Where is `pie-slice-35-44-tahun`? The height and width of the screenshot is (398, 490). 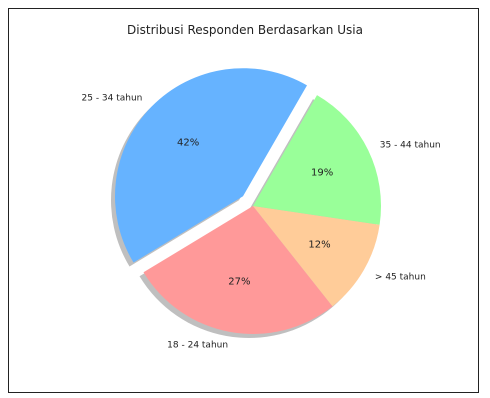
pie-slice-35-44-tahun is located at coordinates (317, 160).